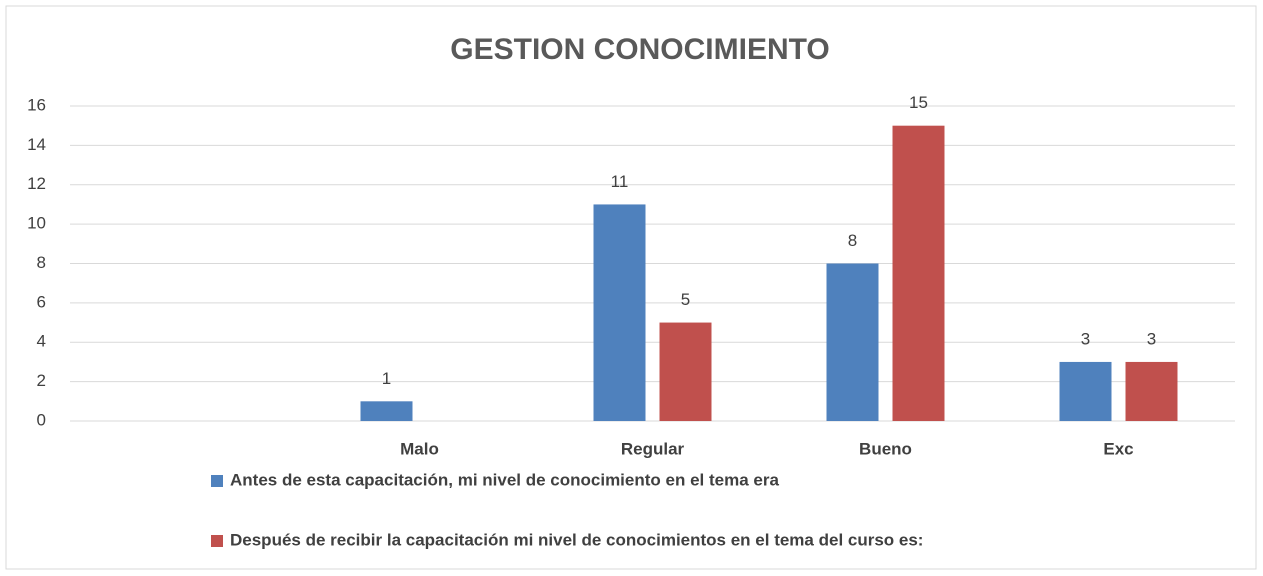  I want to click on y-tick-label: 0, so click(41, 419).